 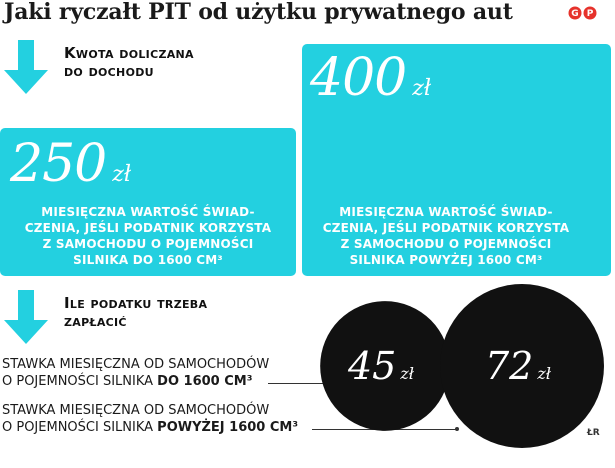 I want to click on bubble-value: 72, so click(x=509, y=366).